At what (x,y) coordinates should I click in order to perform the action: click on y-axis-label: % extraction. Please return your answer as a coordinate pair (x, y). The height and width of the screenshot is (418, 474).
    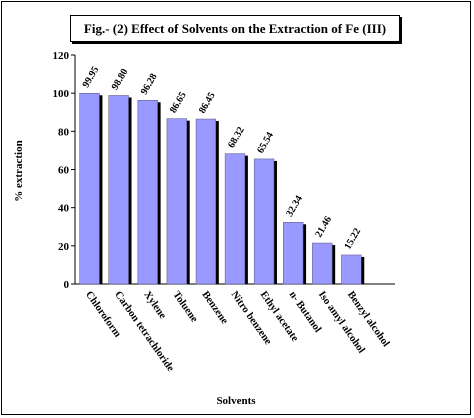
    Looking at the image, I should click on (19, 170).